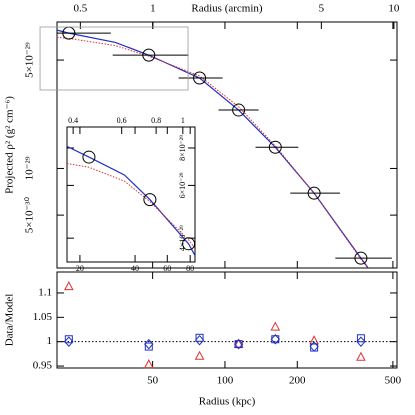 This screenshot has height=415, width=415. Describe the element at coordinates (182, 148) in the screenshot. I see `y-tick-label: 8×10⁻²⁹` at that location.